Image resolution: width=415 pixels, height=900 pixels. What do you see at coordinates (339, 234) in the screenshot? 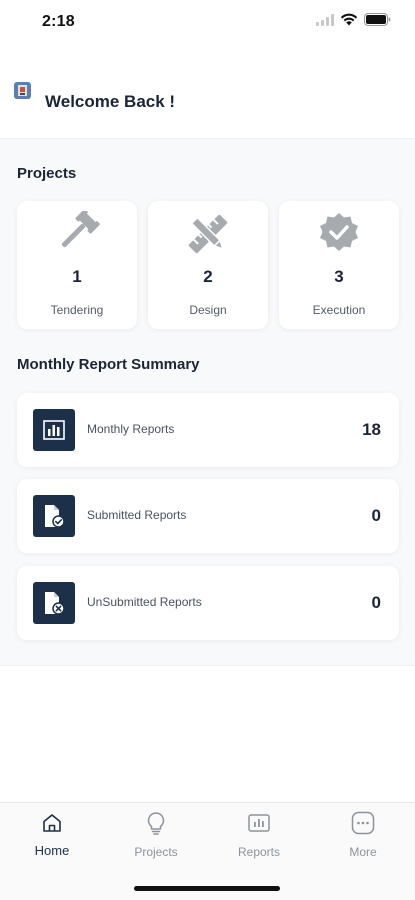
I see `badge-check-icon` at bounding box center [339, 234].